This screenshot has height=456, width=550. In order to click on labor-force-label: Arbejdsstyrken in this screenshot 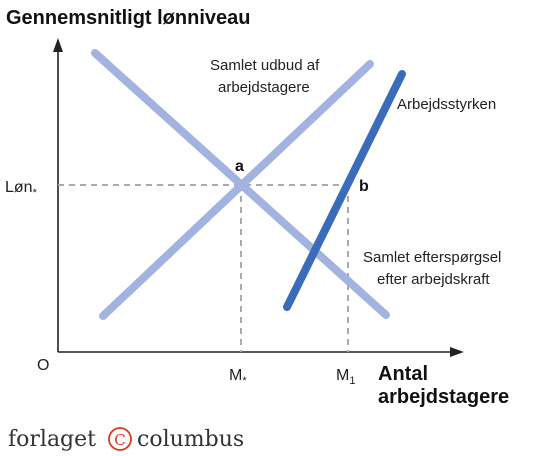, I will do `click(446, 104)`.